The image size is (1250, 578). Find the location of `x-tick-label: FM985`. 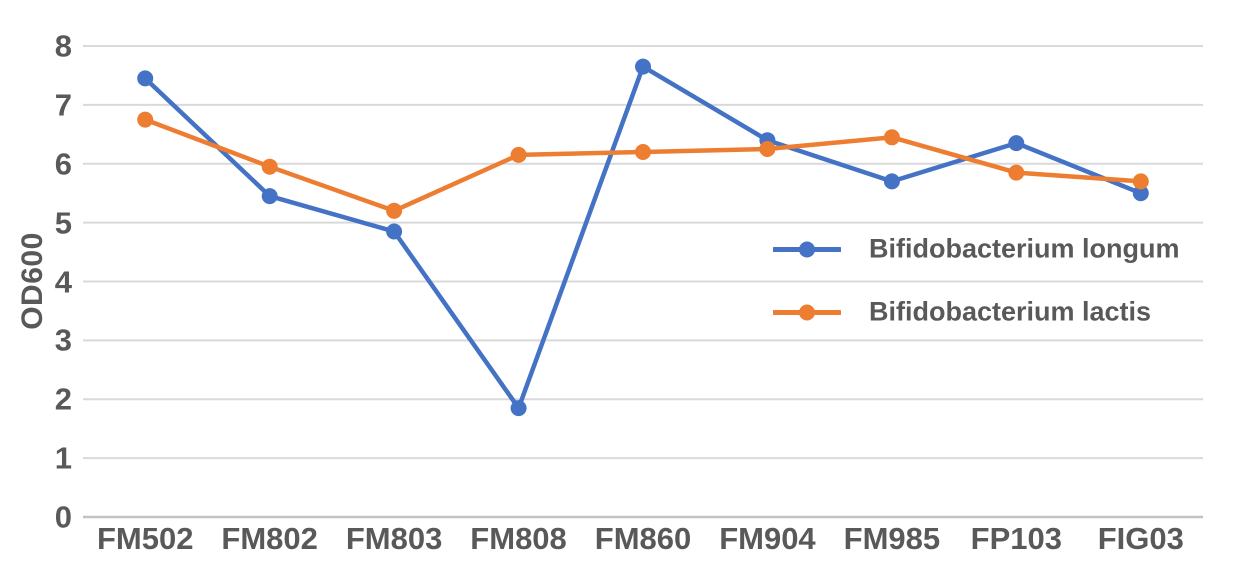

x-tick-label: FM985 is located at coordinates (892, 538).